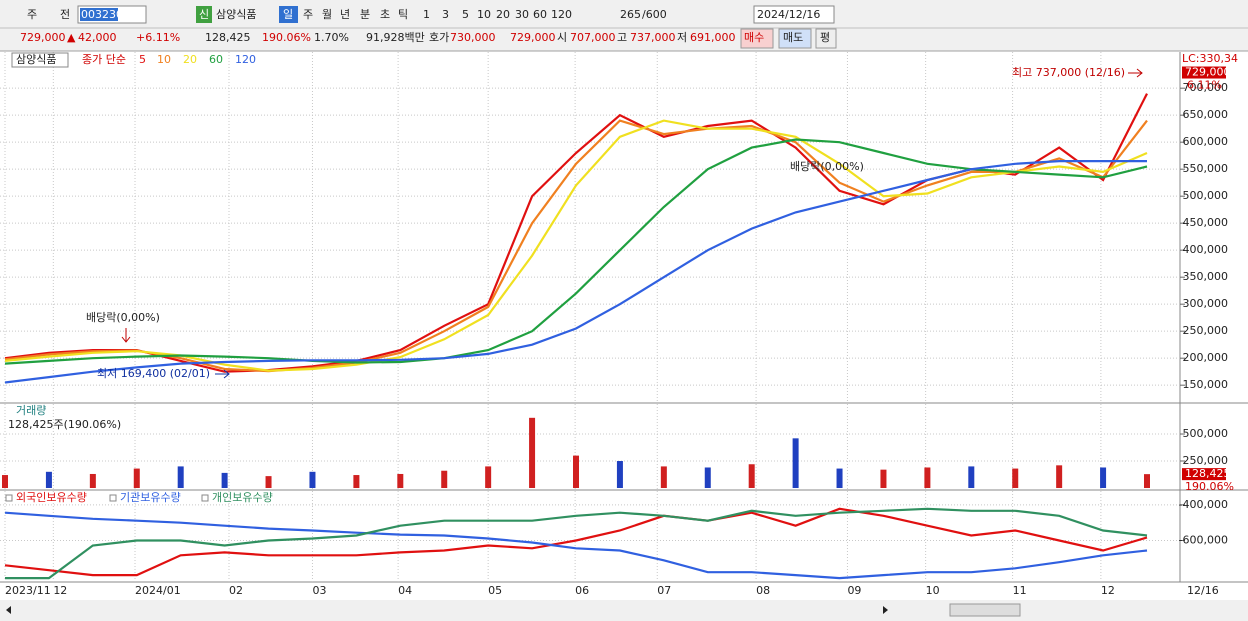  What do you see at coordinates (153, 373) in the screenshot?
I see `annotation: 최저 169,400 (02/01)` at bounding box center [153, 373].